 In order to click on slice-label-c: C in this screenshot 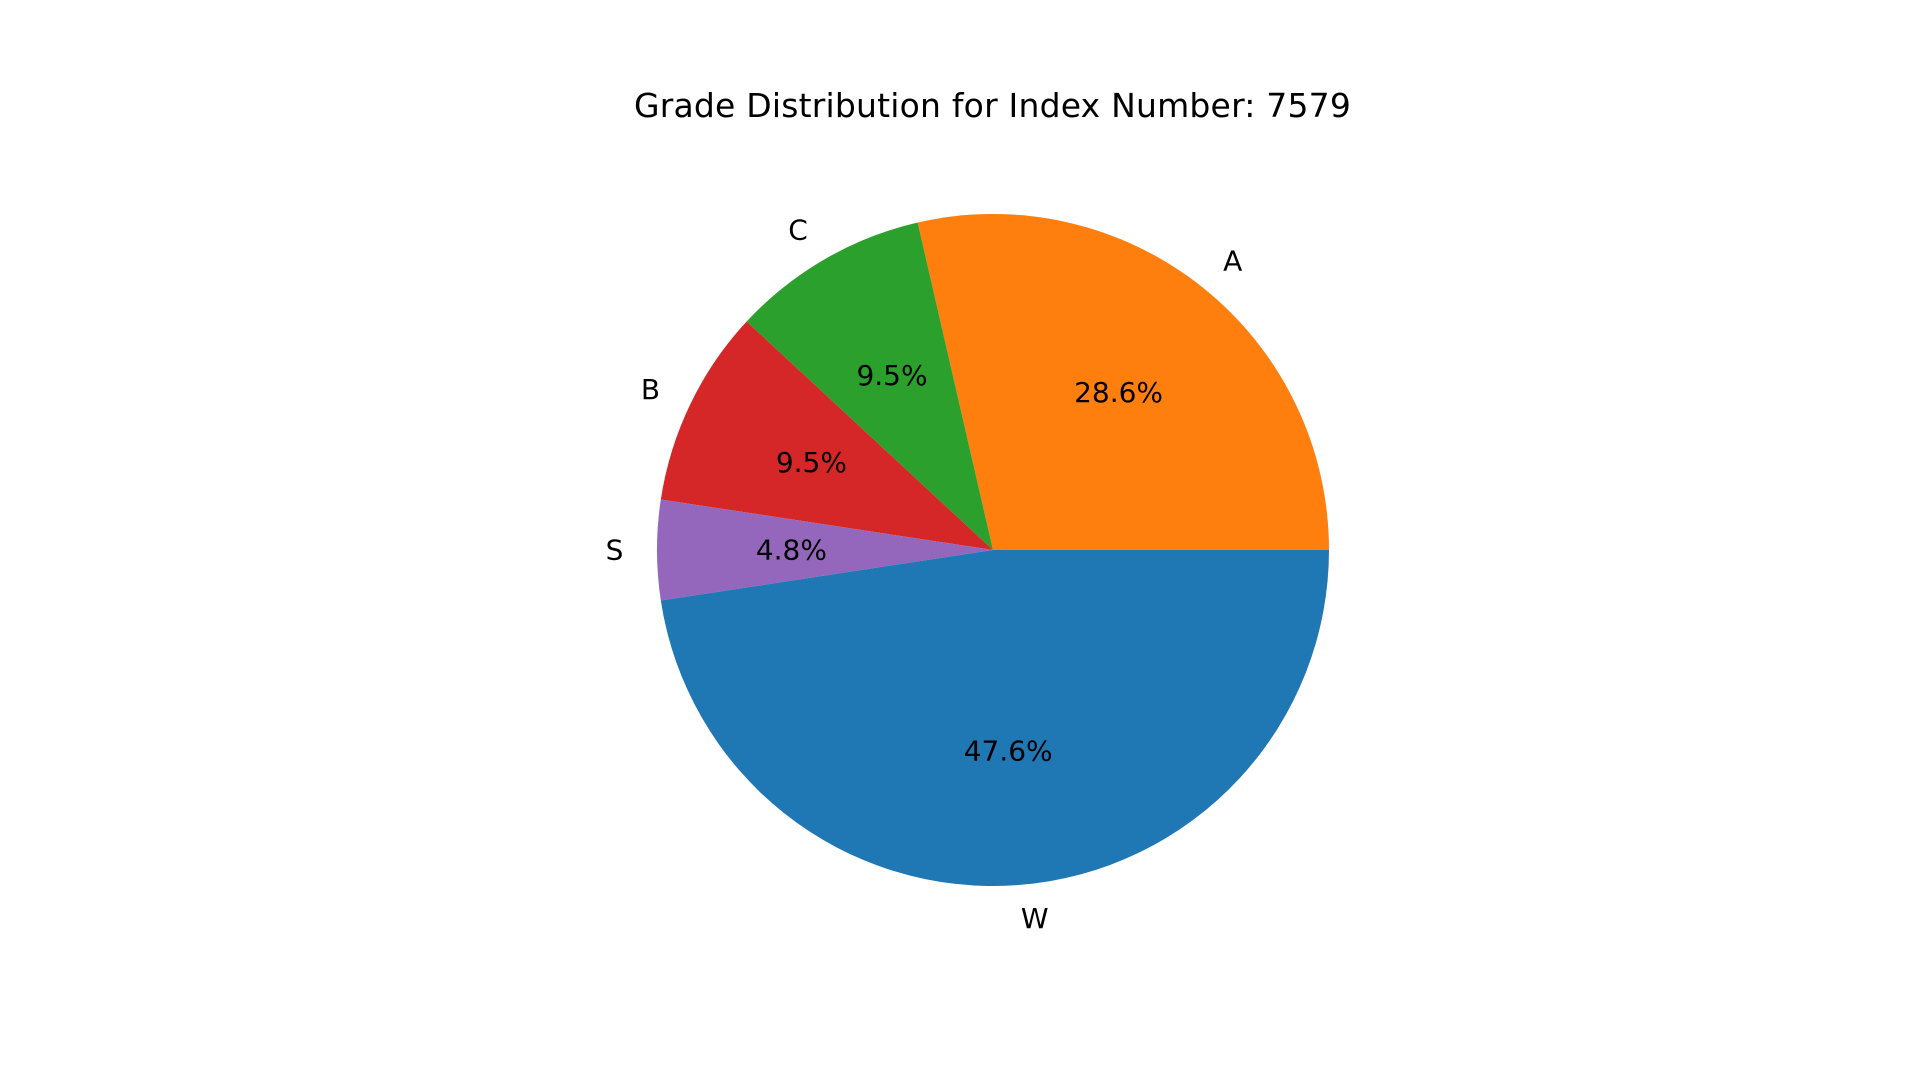, I will do `click(798, 230)`.